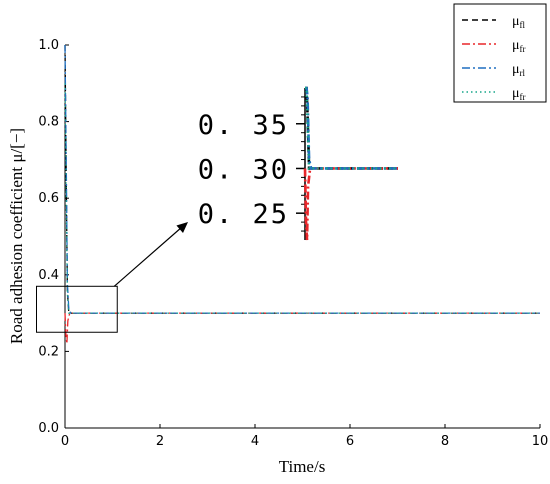 This screenshot has height=484, width=550. What do you see at coordinates (48, 45) in the screenshot?
I see `y-tick-label: 1.0` at bounding box center [48, 45].